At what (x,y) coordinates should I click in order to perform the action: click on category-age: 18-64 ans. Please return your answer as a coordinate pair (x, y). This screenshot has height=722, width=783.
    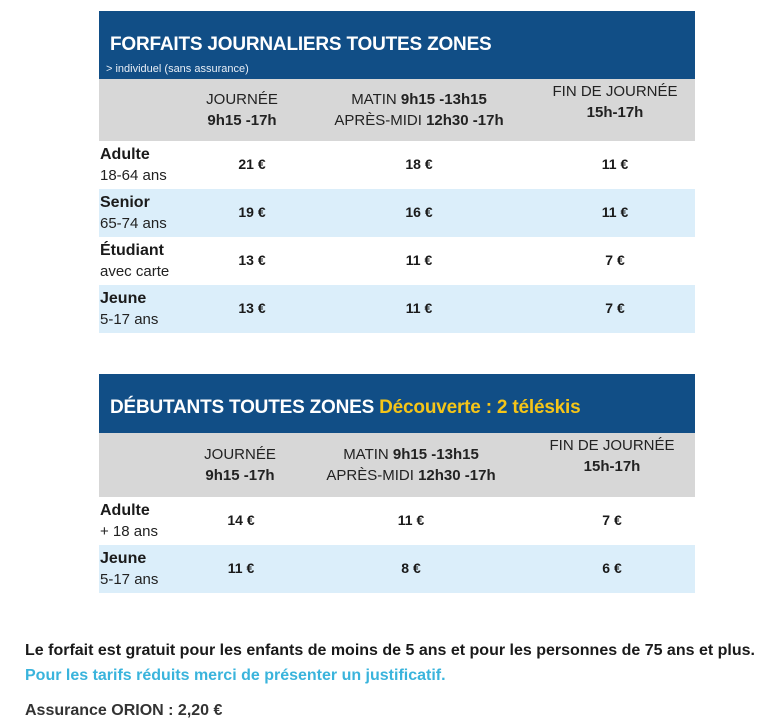
    Looking at the image, I should click on (133, 175).